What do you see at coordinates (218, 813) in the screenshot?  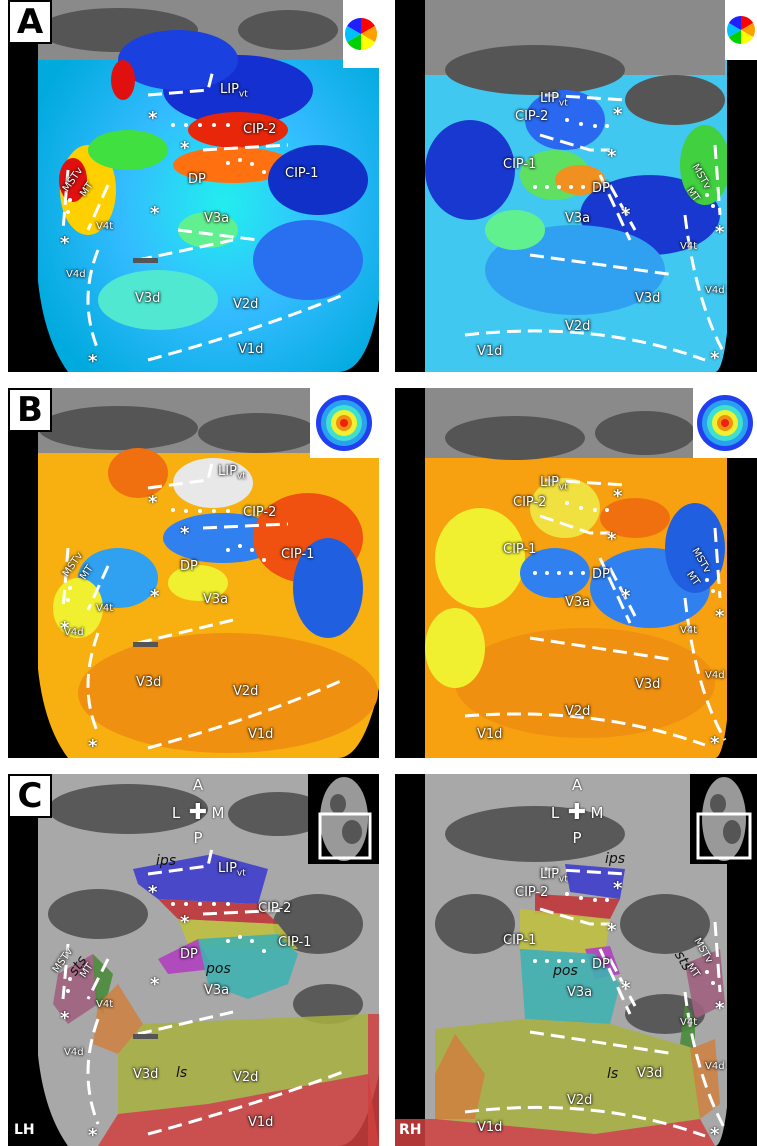 I see `orientation-medial: M` at bounding box center [218, 813].